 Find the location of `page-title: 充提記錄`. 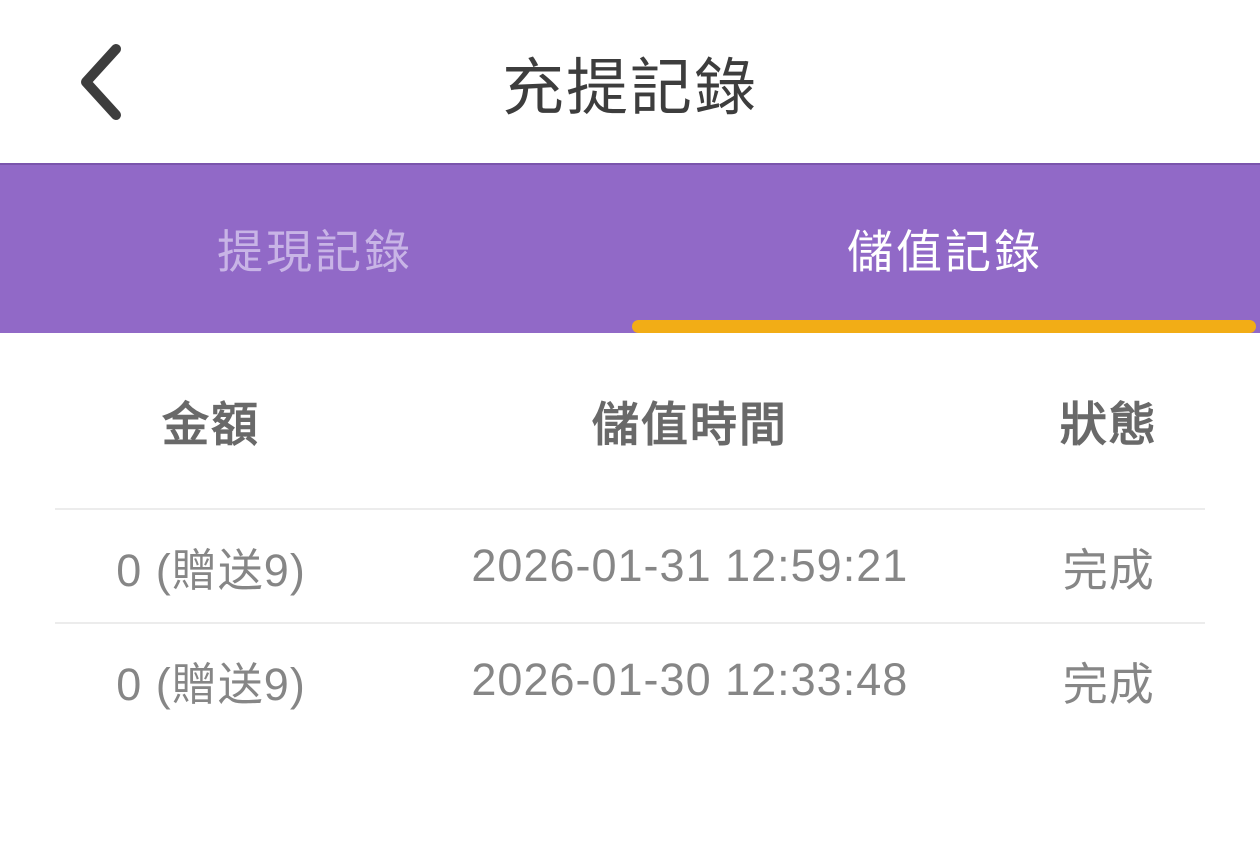

page-title: 充提記錄 is located at coordinates (629, 88).